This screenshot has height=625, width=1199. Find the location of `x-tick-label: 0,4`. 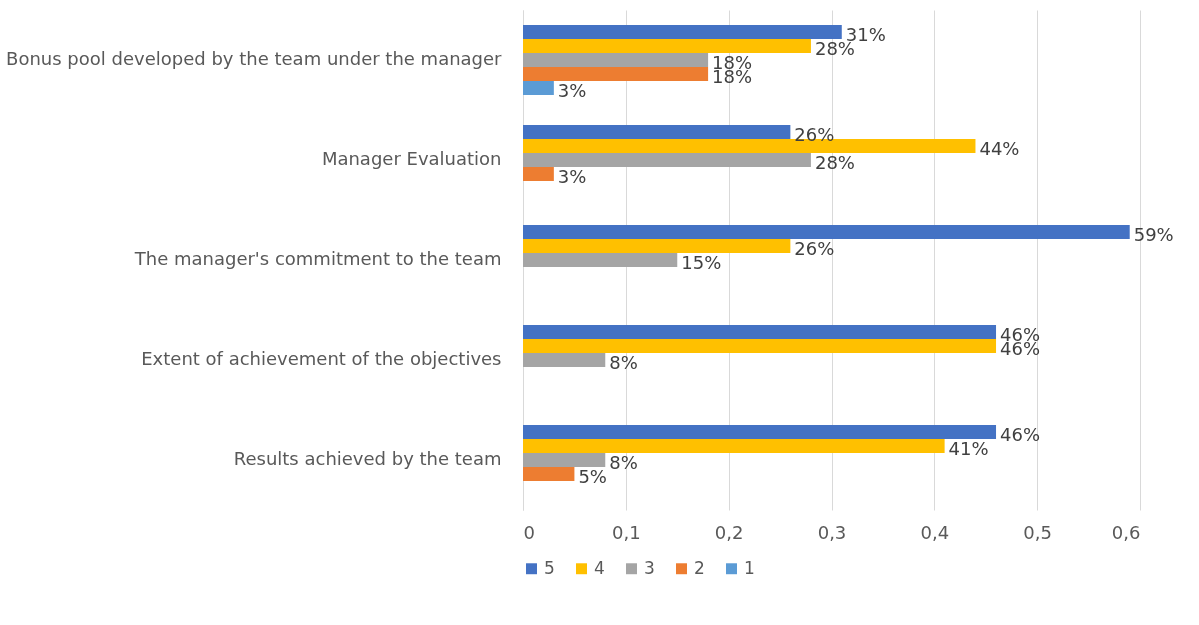

x-tick-label: 0,4 is located at coordinates (935, 532).